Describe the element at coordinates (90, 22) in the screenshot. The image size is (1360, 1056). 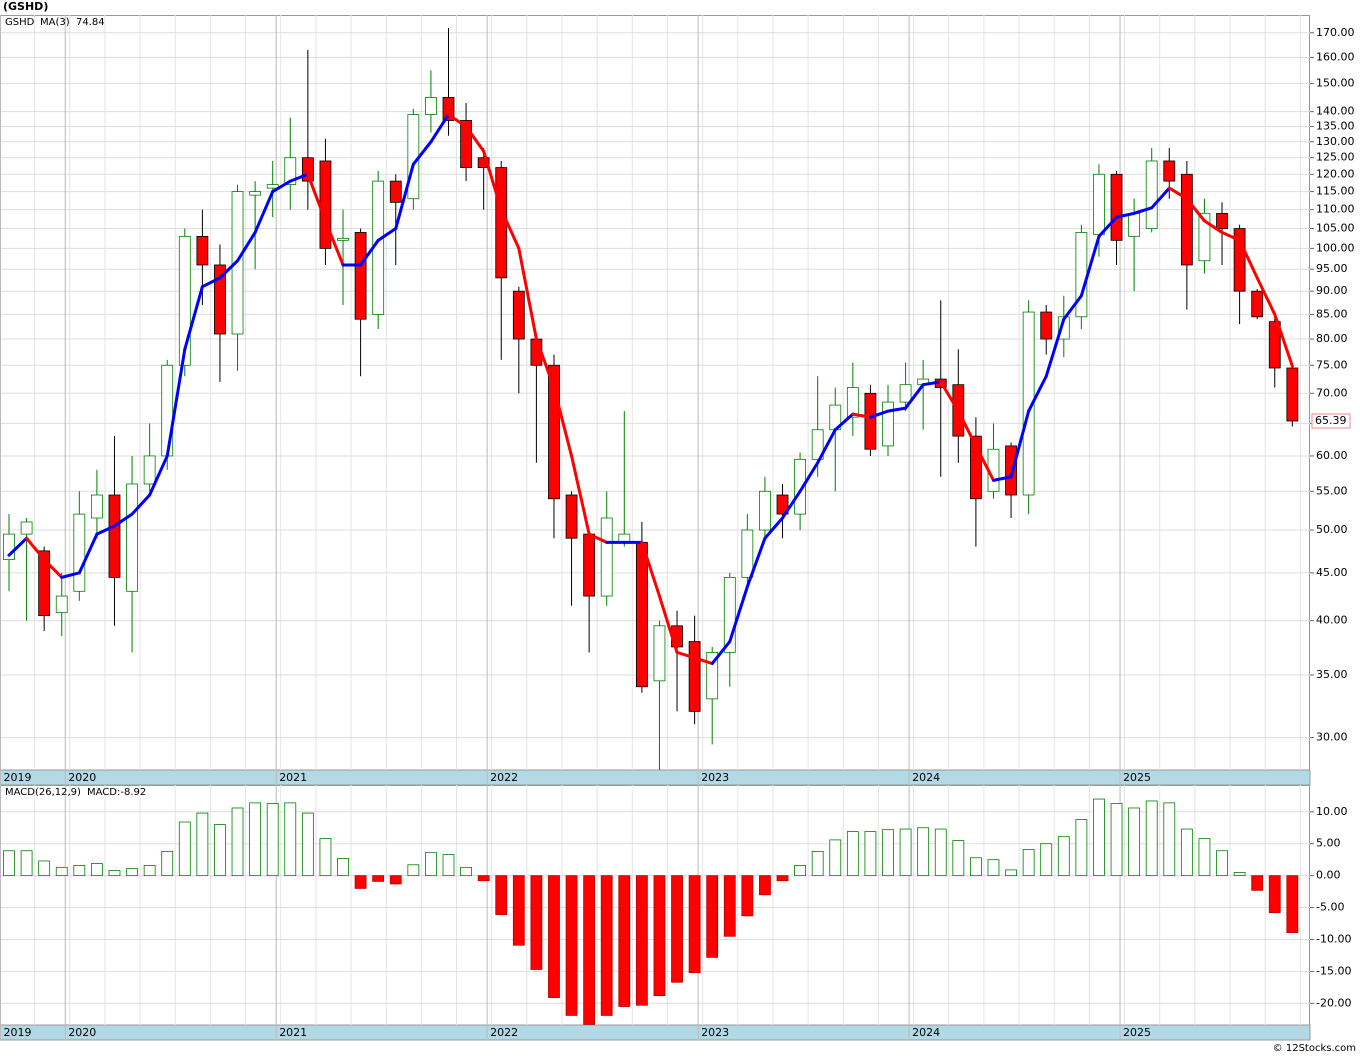
I see `legend-ma-value: 74.84` at that location.